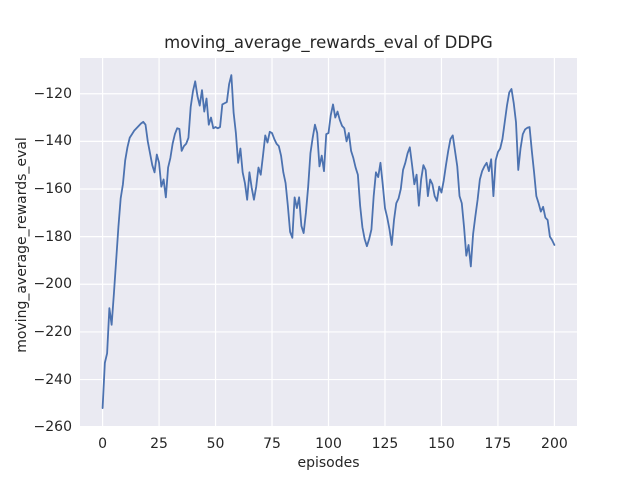  Describe the element at coordinates (52, 189) in the screenshot. I see `y-tick-label: −160` at that location.